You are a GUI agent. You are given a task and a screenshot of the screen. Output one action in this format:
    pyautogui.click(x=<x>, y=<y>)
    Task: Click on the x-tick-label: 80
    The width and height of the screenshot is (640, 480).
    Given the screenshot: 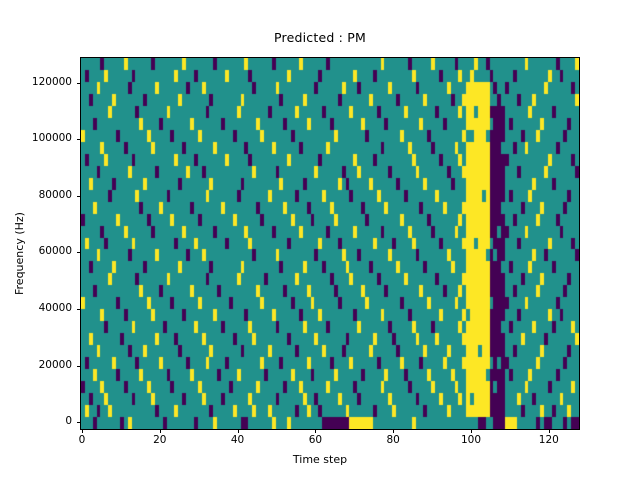 What is the action you would take?
    pyautogui.click(x=393, y=440)
    